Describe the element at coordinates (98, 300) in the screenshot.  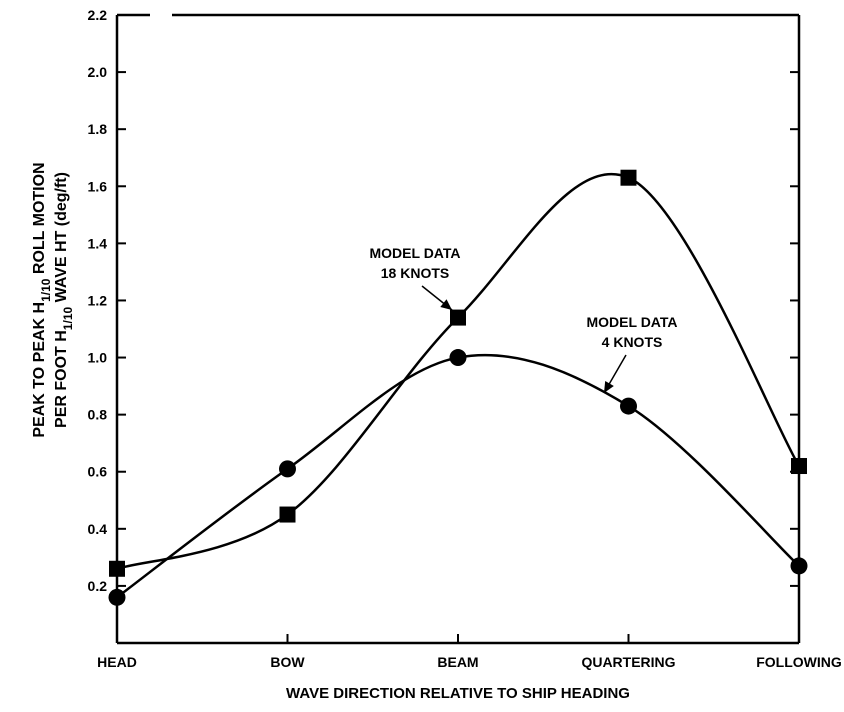
I see `y-tick-label: 1.2` at that location.